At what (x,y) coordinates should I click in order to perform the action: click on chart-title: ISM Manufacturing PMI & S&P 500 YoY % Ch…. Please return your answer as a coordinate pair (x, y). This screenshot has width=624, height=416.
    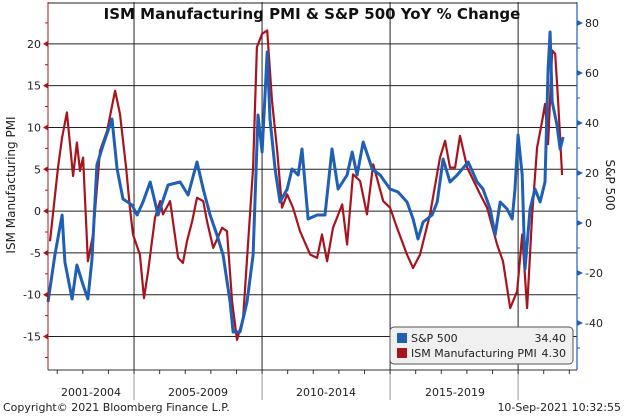
    Looking at the image, I should click on (312, 14).